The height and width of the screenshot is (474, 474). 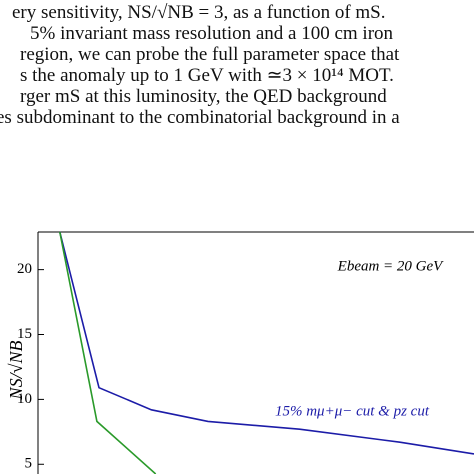 What do you see at coordinates (29, 464) in the screenshot?
I see `y-tick-label: 5` at bounding box center [29, 464].